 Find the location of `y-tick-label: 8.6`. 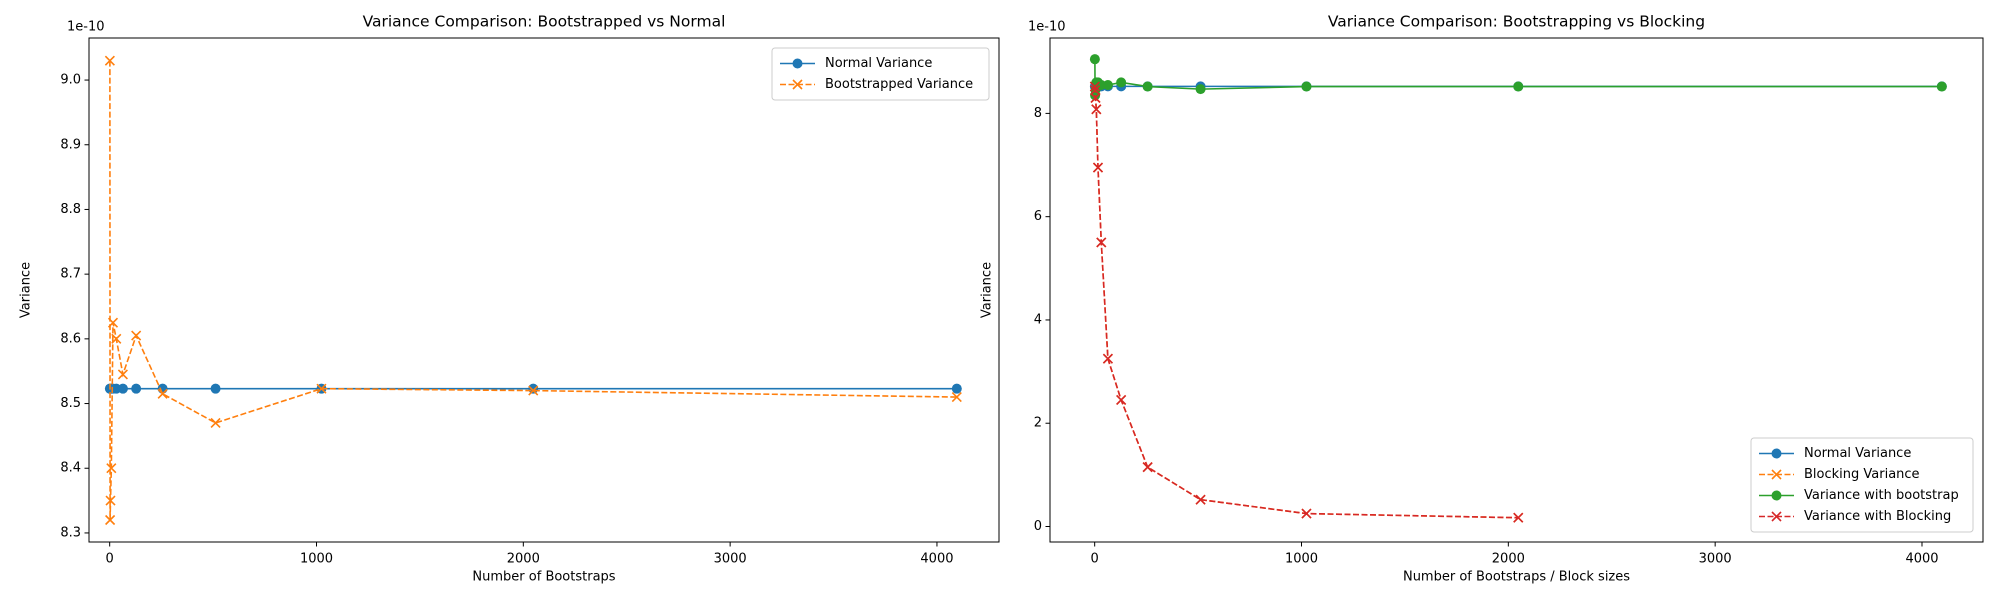

y-tick-label: 8.6 is located at coordinates (70, 338).